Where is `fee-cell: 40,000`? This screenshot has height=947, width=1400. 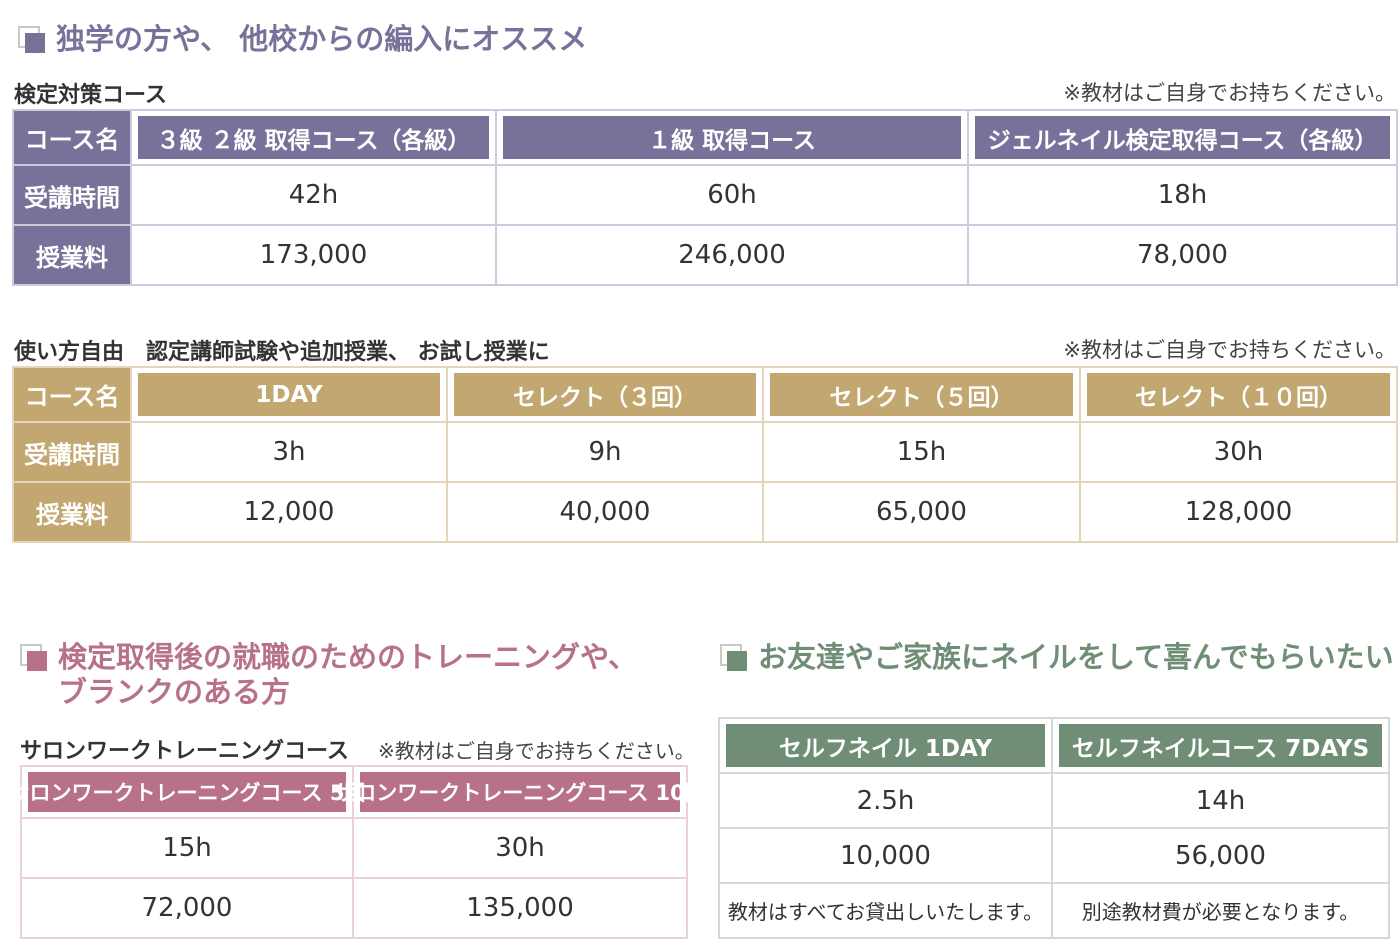 fee-cell: 40,000 is located at coordinates (605, 512).